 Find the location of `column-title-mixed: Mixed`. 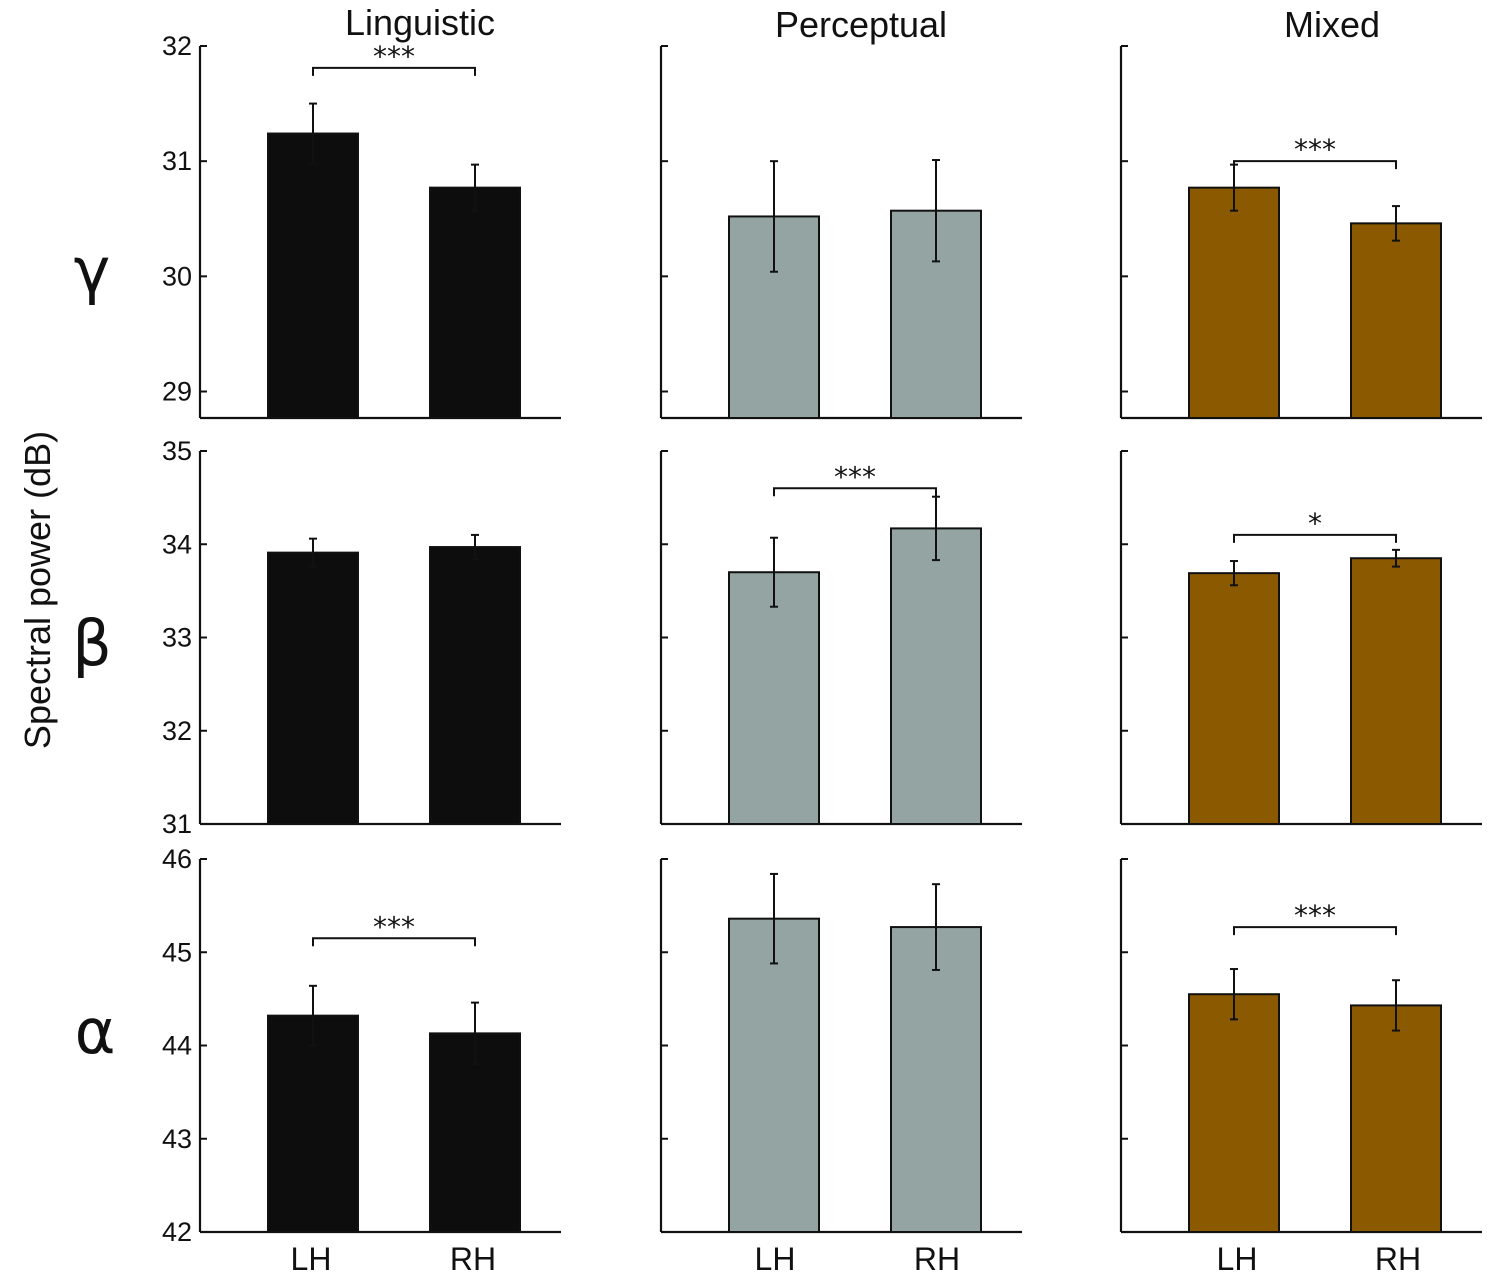

column-title-mixed: Mixed is located at coordinates (1332, 24).